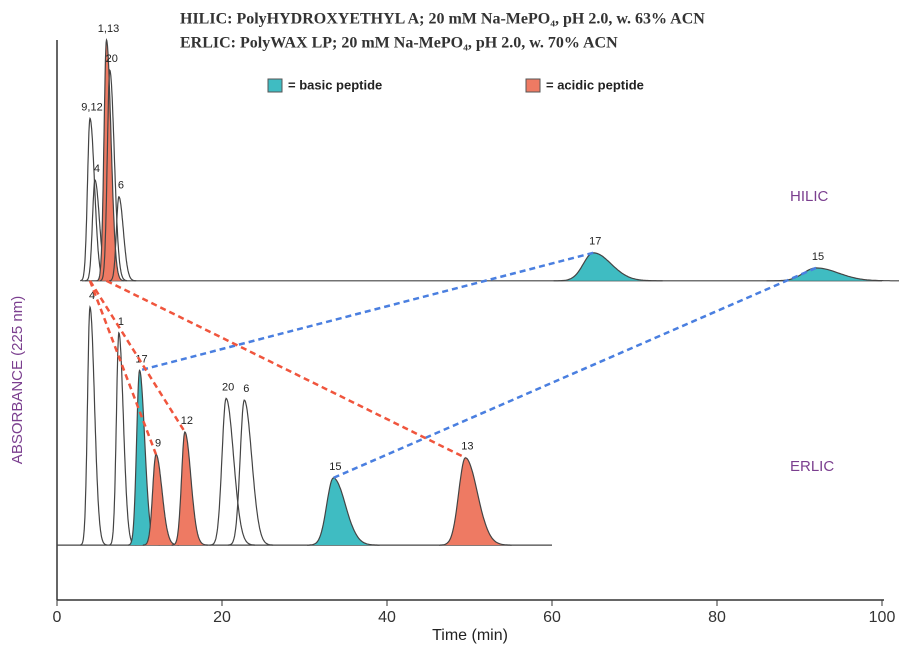 Image resolution: width=899 pixels, height=648 pixels. I want to click on peak-label: 12, so click(187, 421).